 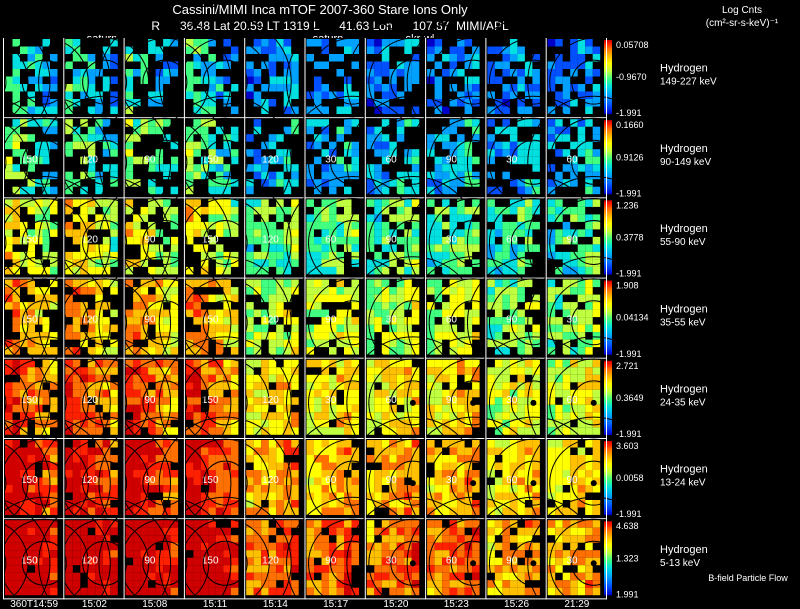 What do you see at coordinates (516, 604) in the screenshot?
I see `time-label: 15:26` at bounding box center [516, 604].